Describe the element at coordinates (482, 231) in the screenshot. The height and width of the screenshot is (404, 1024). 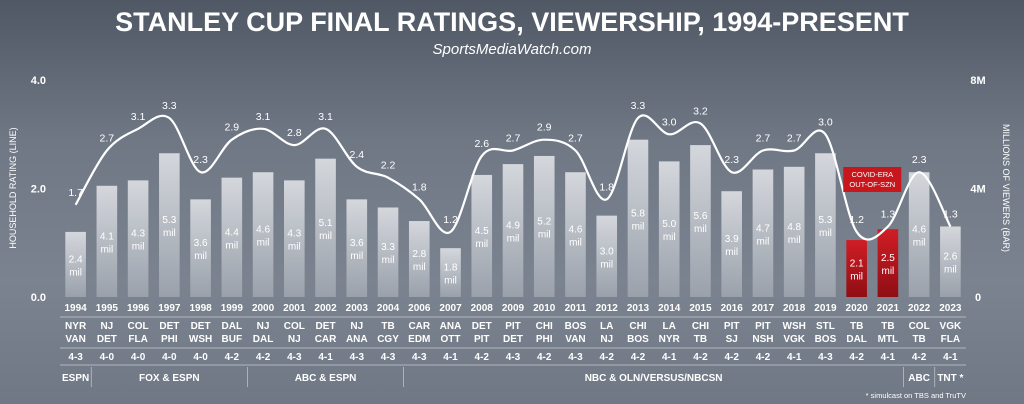
I see `viewership-value-label: 4.5` at that location.